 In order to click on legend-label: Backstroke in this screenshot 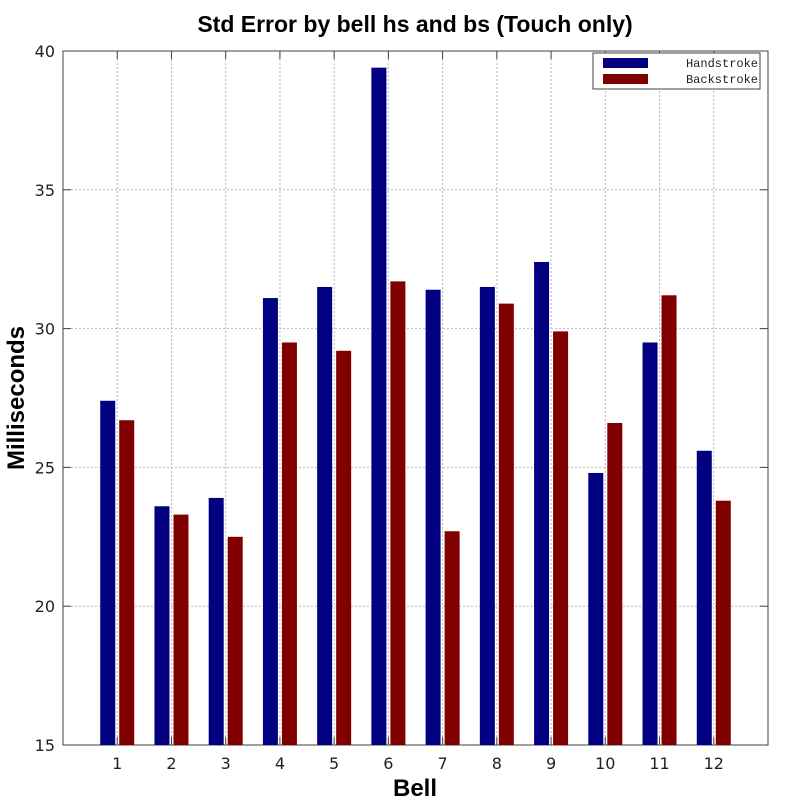, I will do `click(722, 80)`.